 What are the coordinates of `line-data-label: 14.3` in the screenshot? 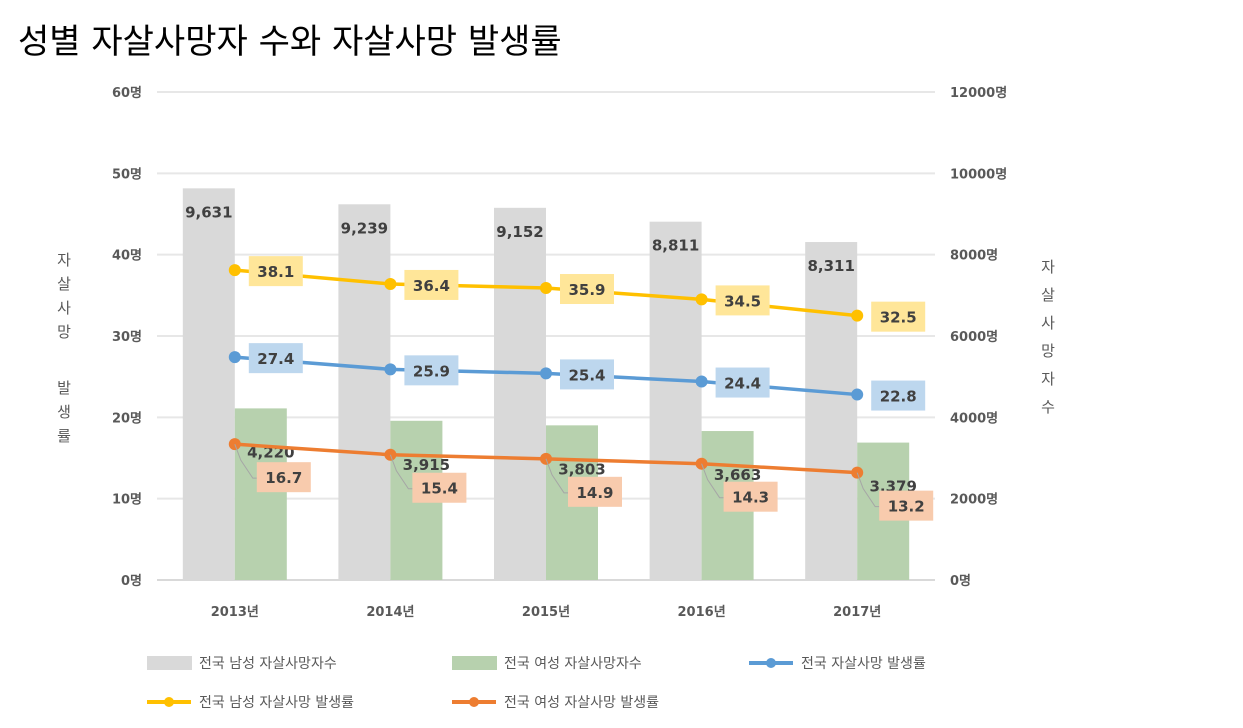 It's located at (750, 498).